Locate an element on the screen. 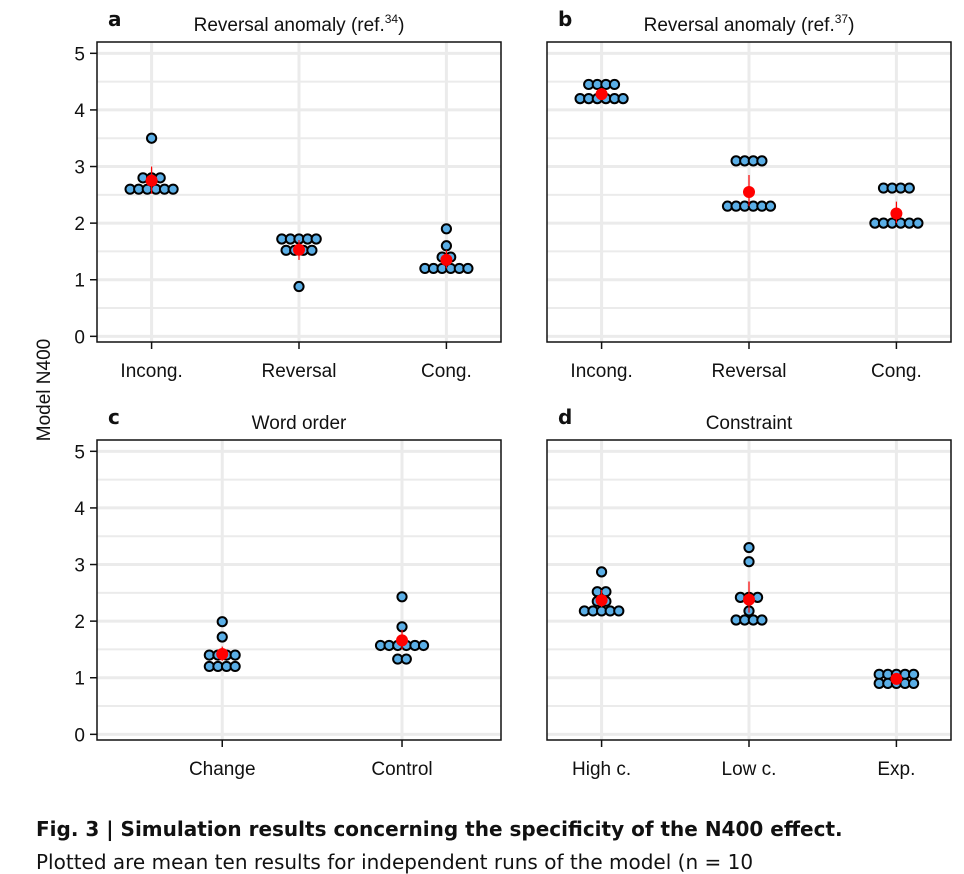  panel-title: Word order is located at coordinates (299, 423).